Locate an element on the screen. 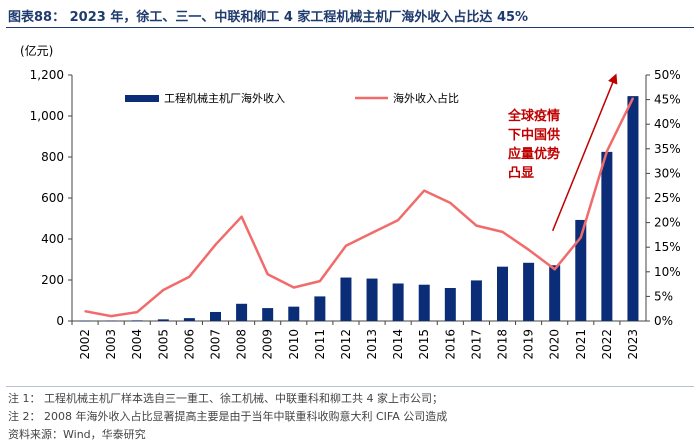  annotation-text-line: 全球疫情 is located at coordinates (533, 116).